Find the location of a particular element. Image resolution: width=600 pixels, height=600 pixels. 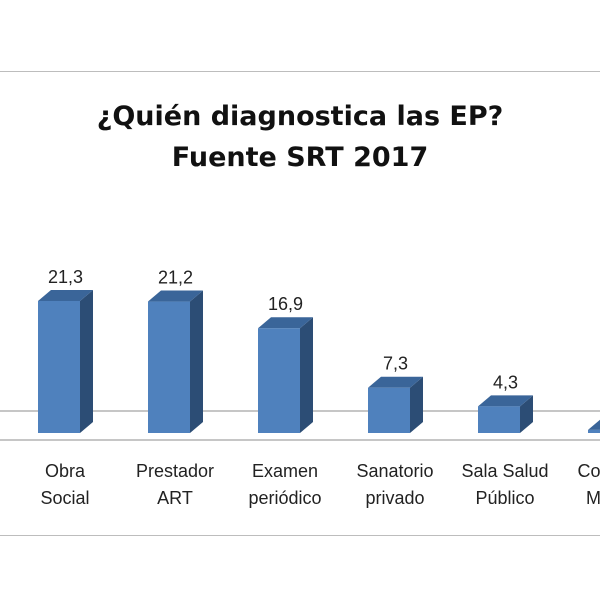

x-tick-label: Público is located at coordinates (504, 498).